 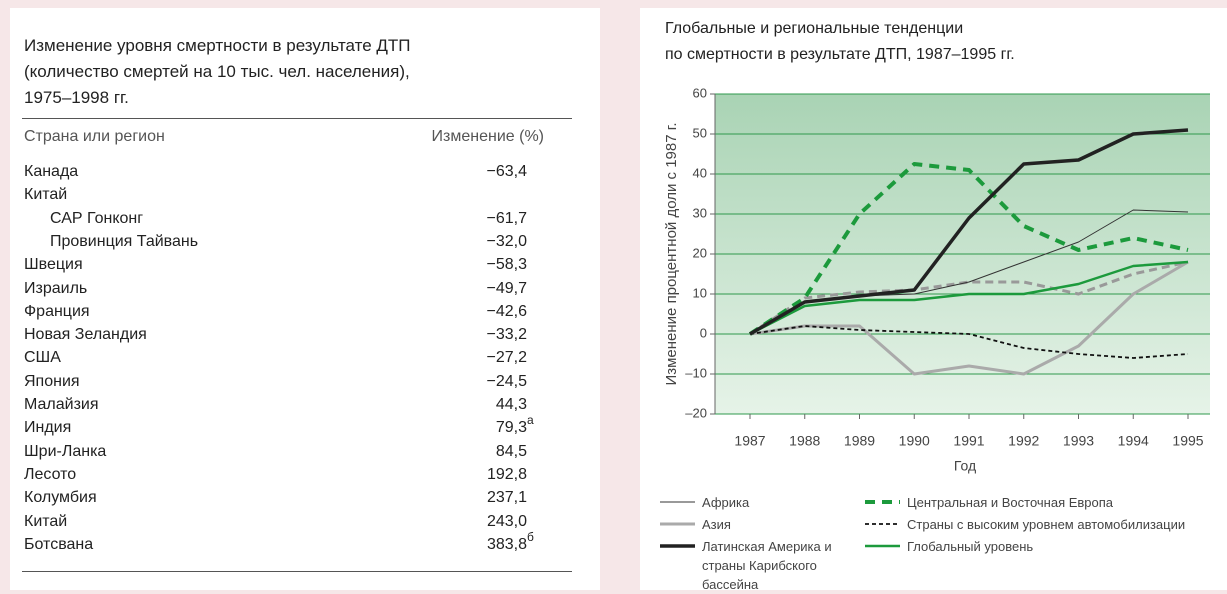 I want to click on x-tick-label: 1994, so click(x=1133, y=441).